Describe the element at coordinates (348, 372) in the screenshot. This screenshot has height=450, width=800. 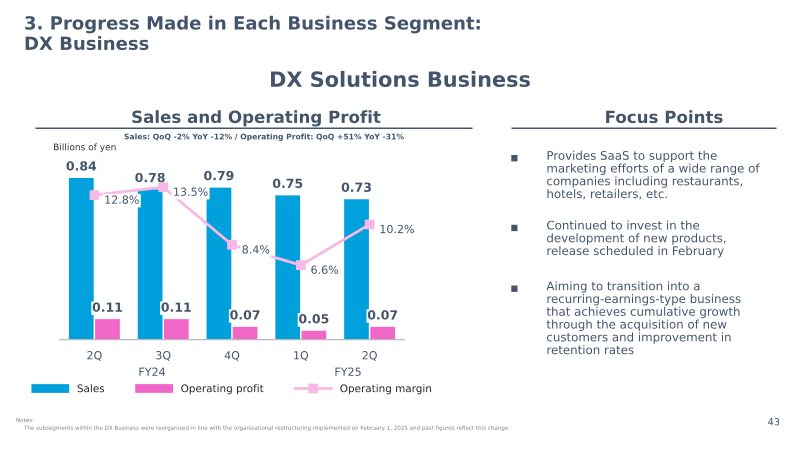
I see `text: FY25` at that location.